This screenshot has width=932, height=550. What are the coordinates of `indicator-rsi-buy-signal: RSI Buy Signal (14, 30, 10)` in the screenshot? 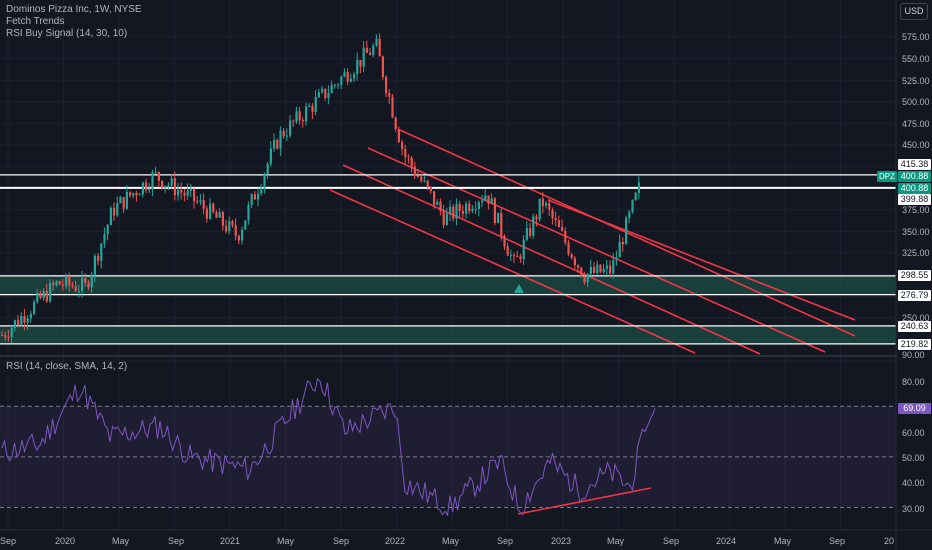 It's located at (67, 33).